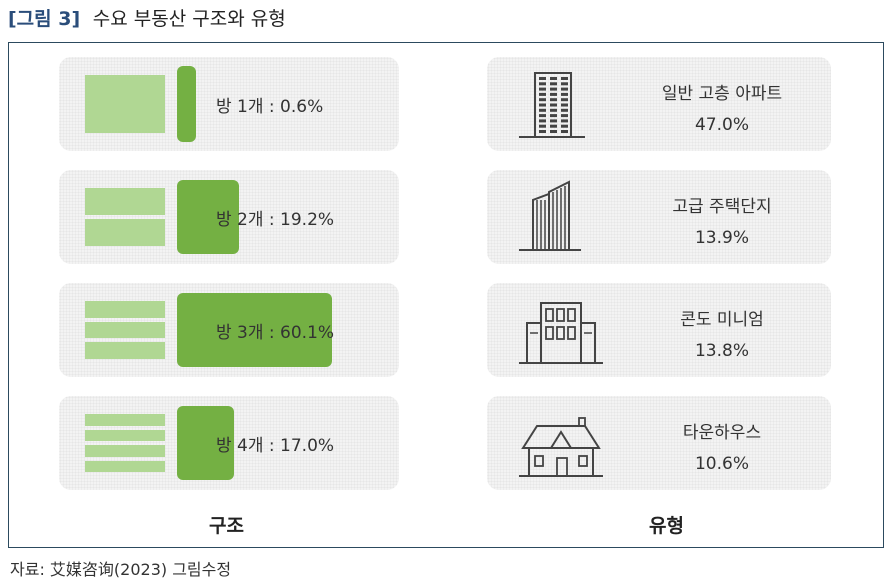  Describe the element at coordinates (275, 220) in the screenshot. I see `share-label: 방 2개 : 19.2%` at that location.